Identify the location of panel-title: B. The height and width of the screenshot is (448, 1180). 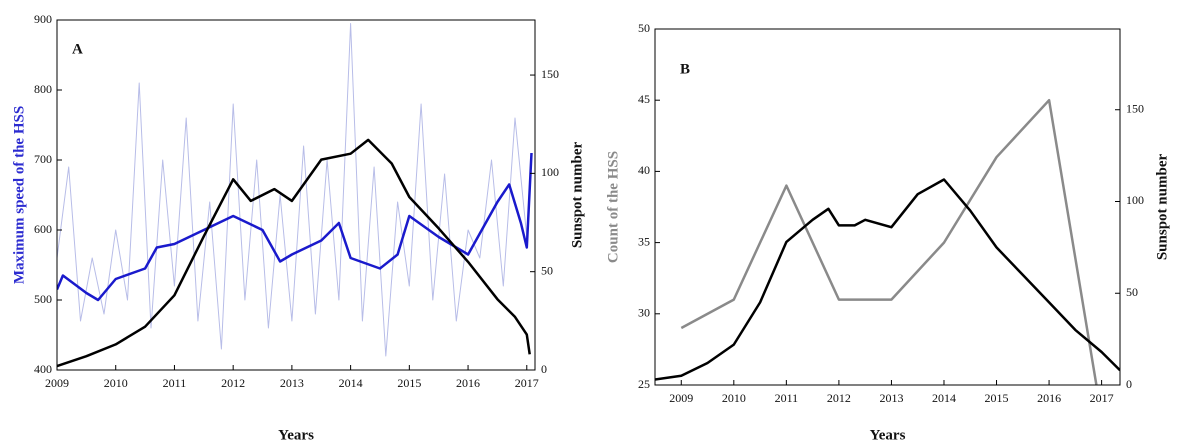
(685, 69).